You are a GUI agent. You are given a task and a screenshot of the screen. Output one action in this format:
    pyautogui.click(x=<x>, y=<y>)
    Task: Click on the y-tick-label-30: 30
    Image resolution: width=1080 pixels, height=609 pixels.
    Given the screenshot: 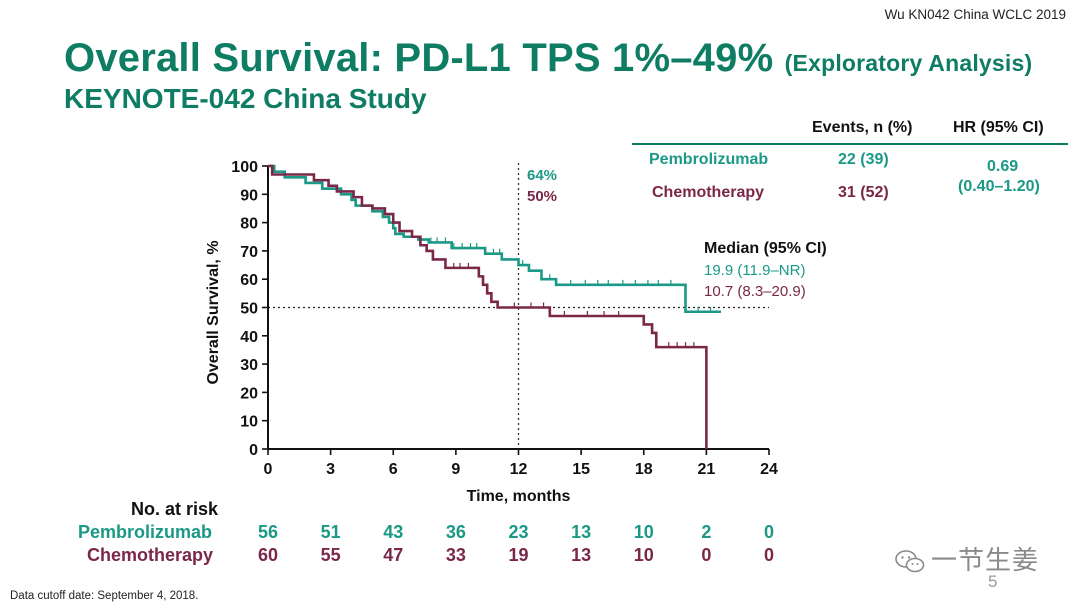 What is the action you would take?
    pyautogui.click(x=249, y=365)
    